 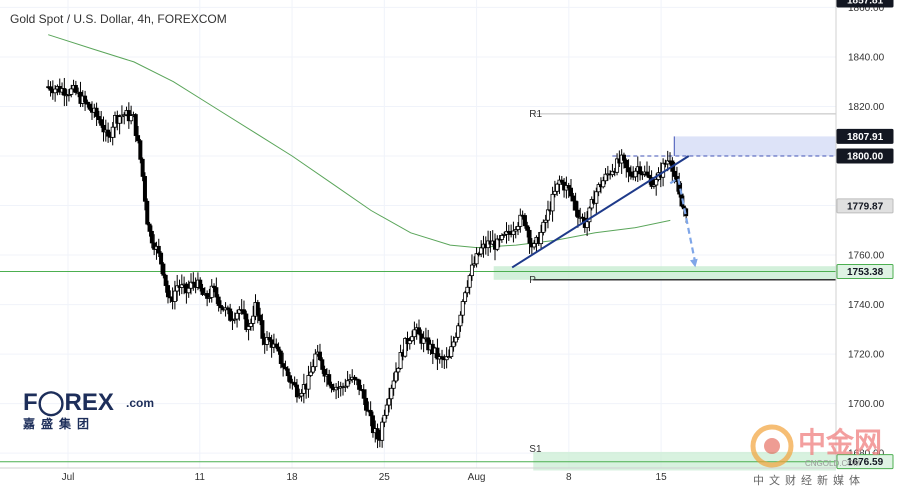 I want to click on y-axis-panel, so click(x=869, y=234).